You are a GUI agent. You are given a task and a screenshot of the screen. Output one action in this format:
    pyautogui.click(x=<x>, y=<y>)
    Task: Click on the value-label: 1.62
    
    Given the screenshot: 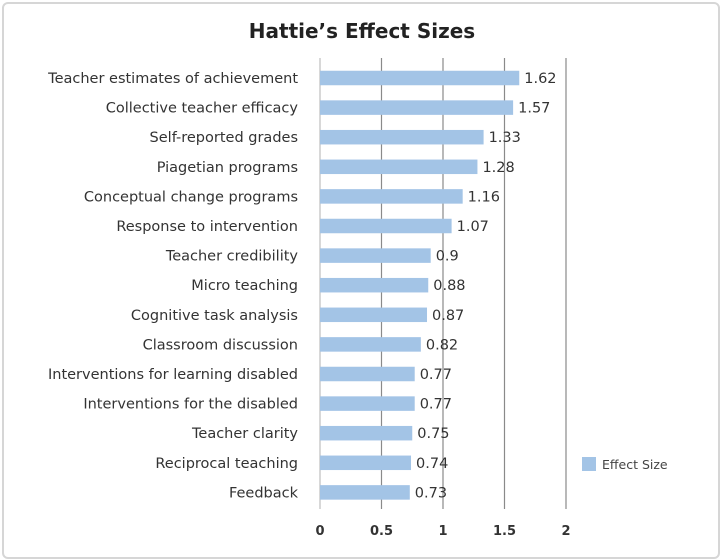 What is the action you would take?
    pyautogui.click(x=540, y=79)
    